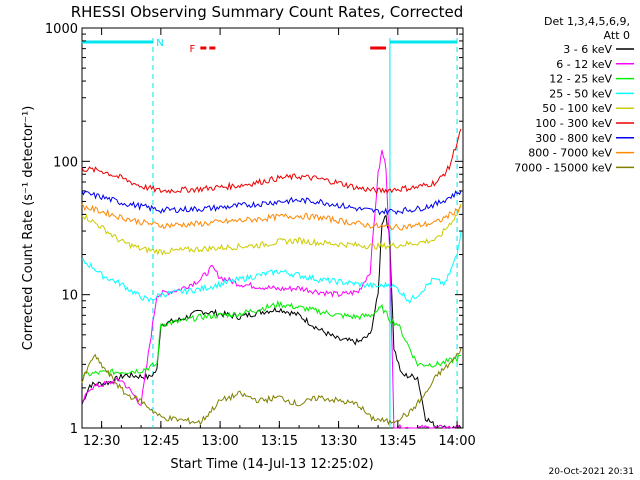 This screenshot has height=480, width=640. I want to click on legend-entry-4: 50 - 100 keV, so click(577, 108).